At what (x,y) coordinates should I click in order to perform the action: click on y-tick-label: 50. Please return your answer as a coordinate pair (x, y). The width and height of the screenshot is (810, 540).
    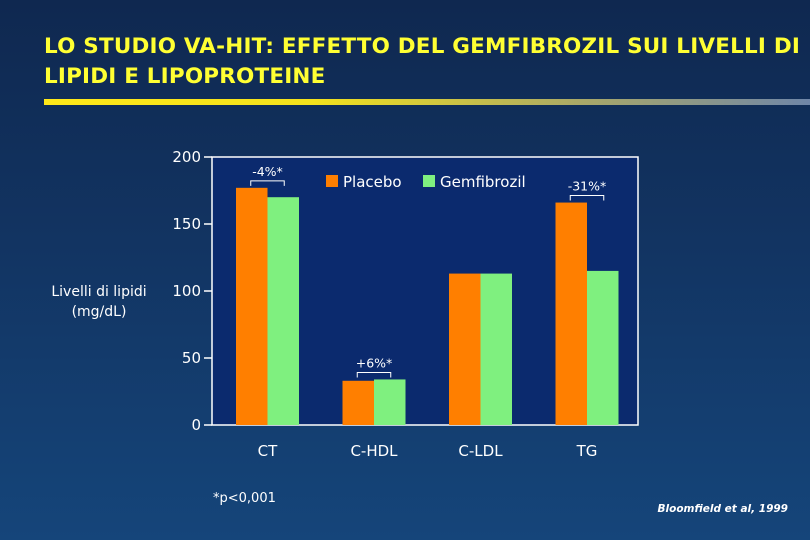
    Looking at the image, I should click on (191, 358).